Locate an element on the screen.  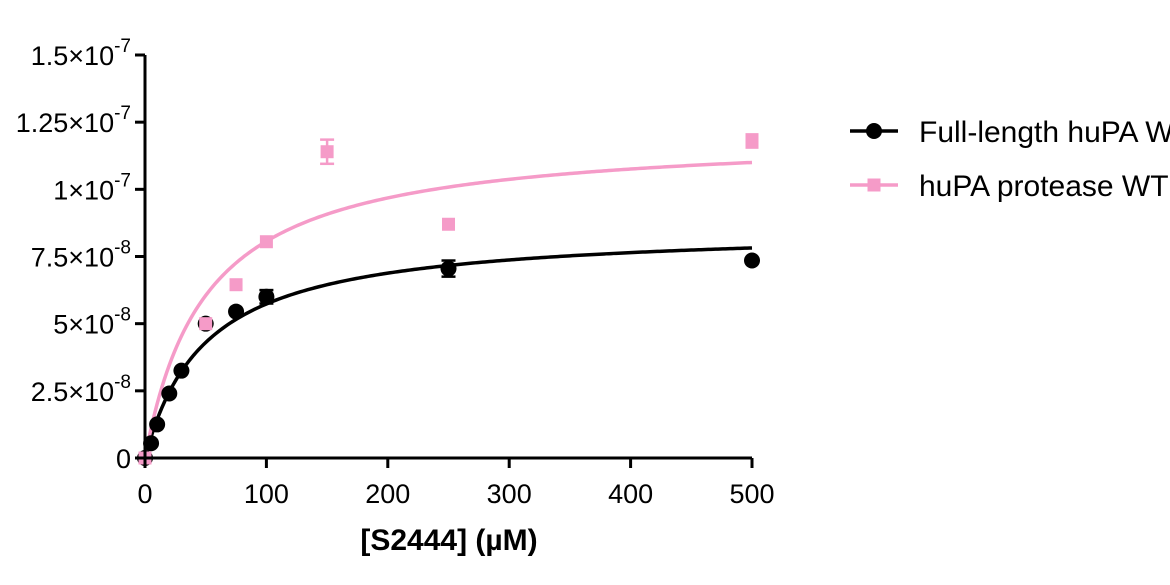
x-ticks: 0 100 200 300 400 500 is located at coordinates (456, 483).